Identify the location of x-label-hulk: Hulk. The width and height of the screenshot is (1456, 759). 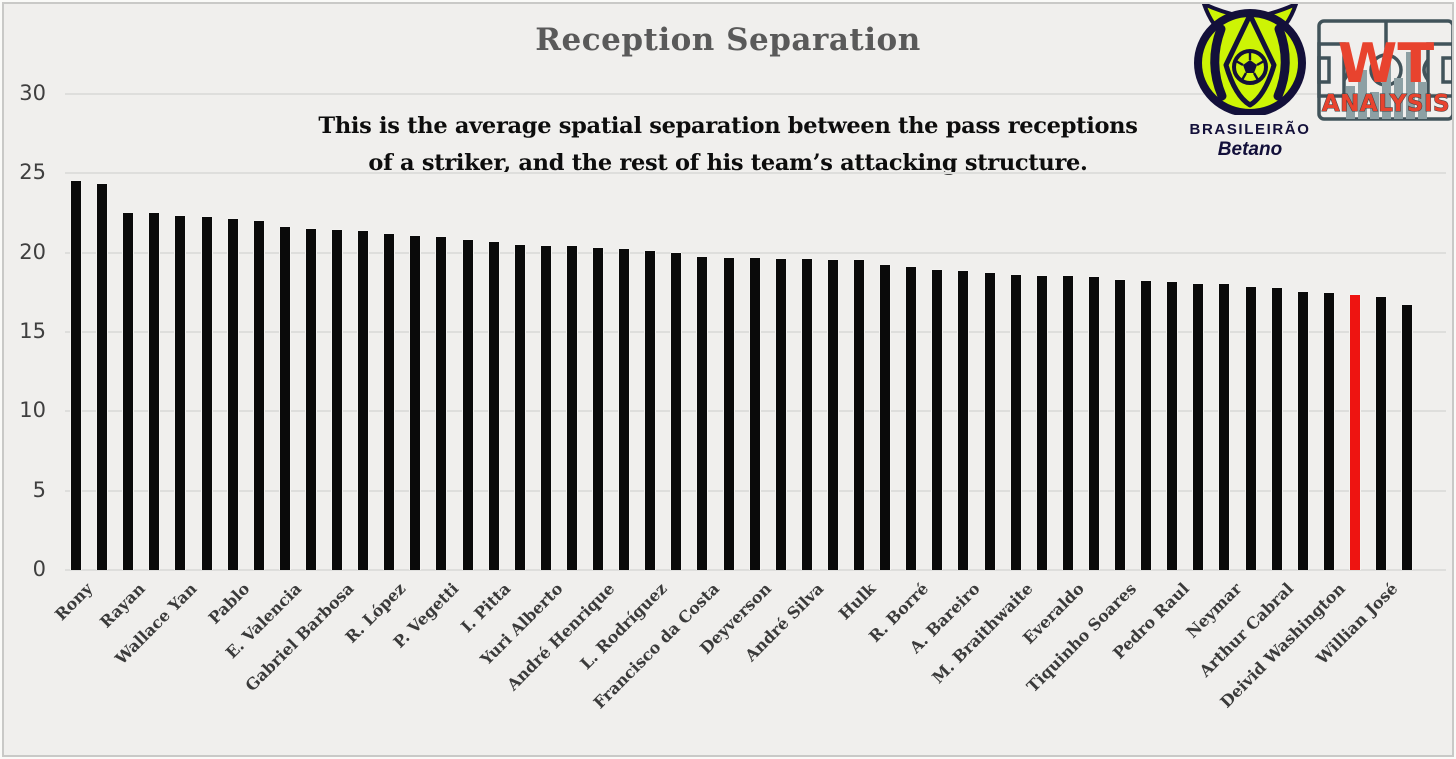
(857, 601).